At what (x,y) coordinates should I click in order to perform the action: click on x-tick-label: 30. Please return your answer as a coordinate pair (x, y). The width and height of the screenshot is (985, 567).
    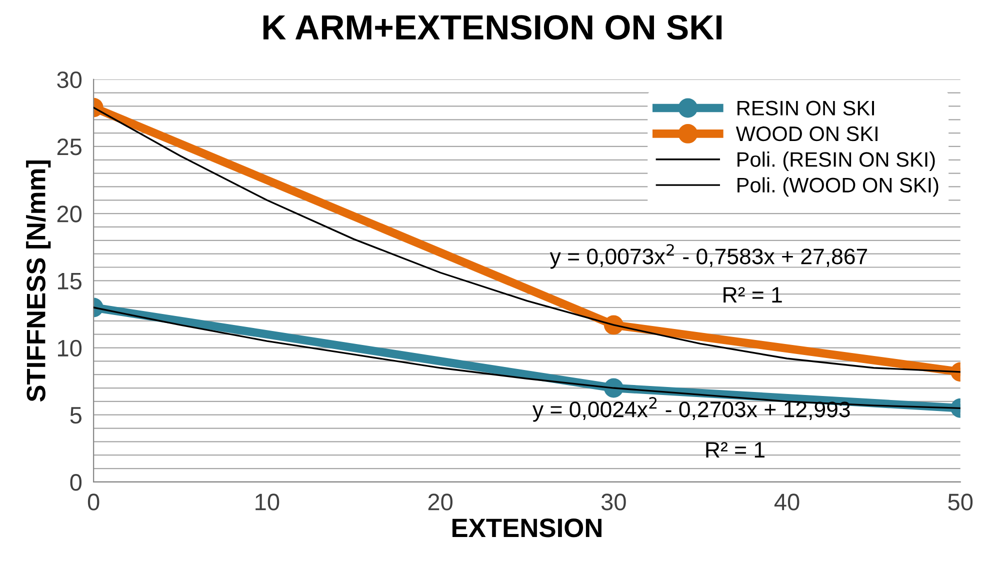
    Looking at the image, I should click on (613, 502).